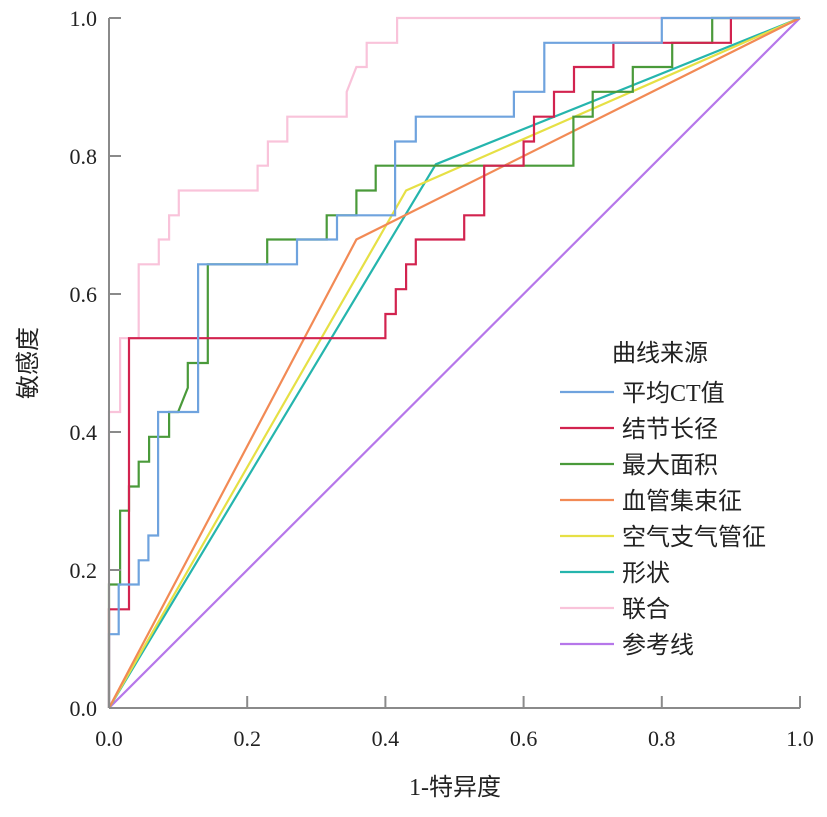  What do you see at coordinates (84, 708) in the screenshot?
I see `y-tick-label: 0.0` at bounding box center [84, 708].